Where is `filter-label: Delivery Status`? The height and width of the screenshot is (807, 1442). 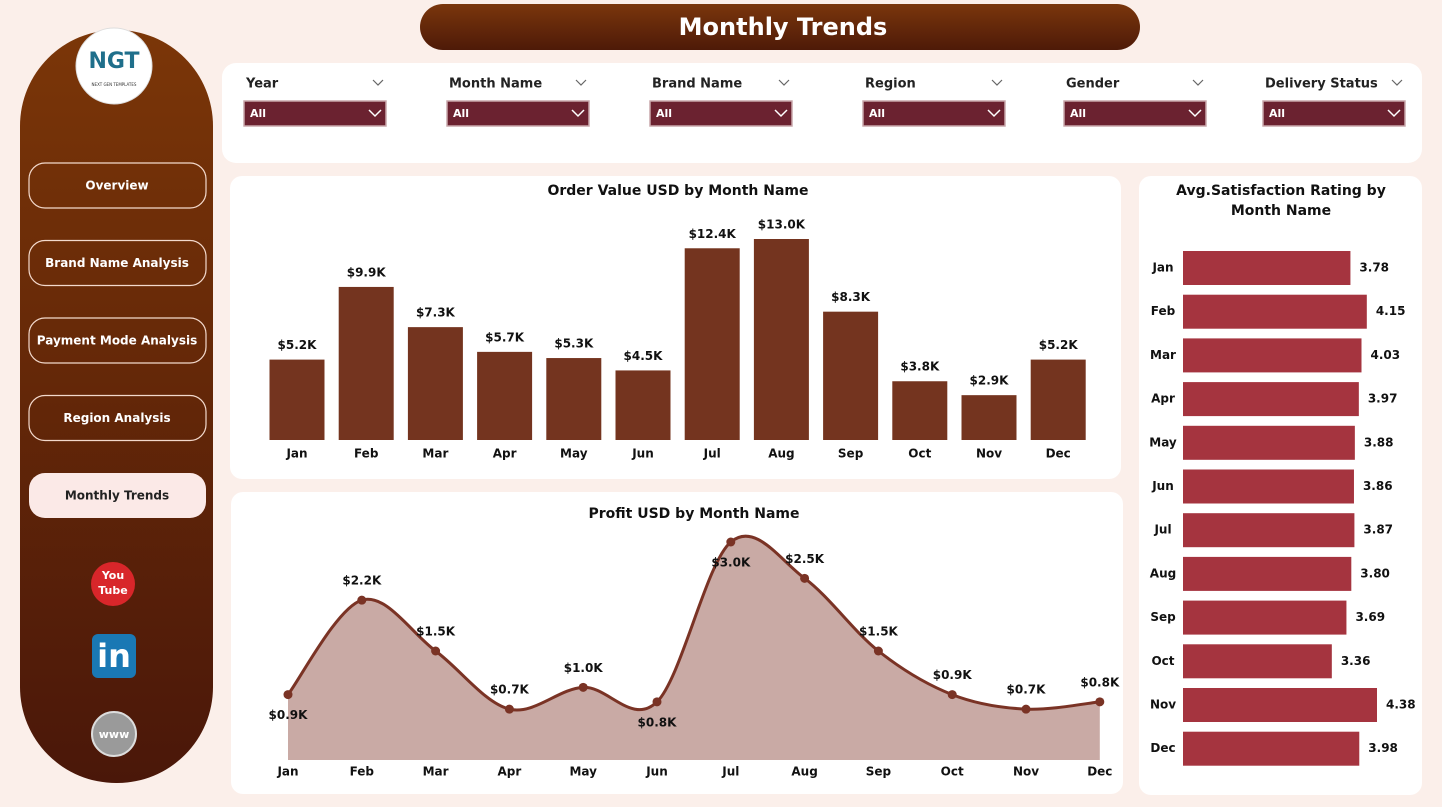
filter-label: Delivery Status is located at coordinates (1321, 84).